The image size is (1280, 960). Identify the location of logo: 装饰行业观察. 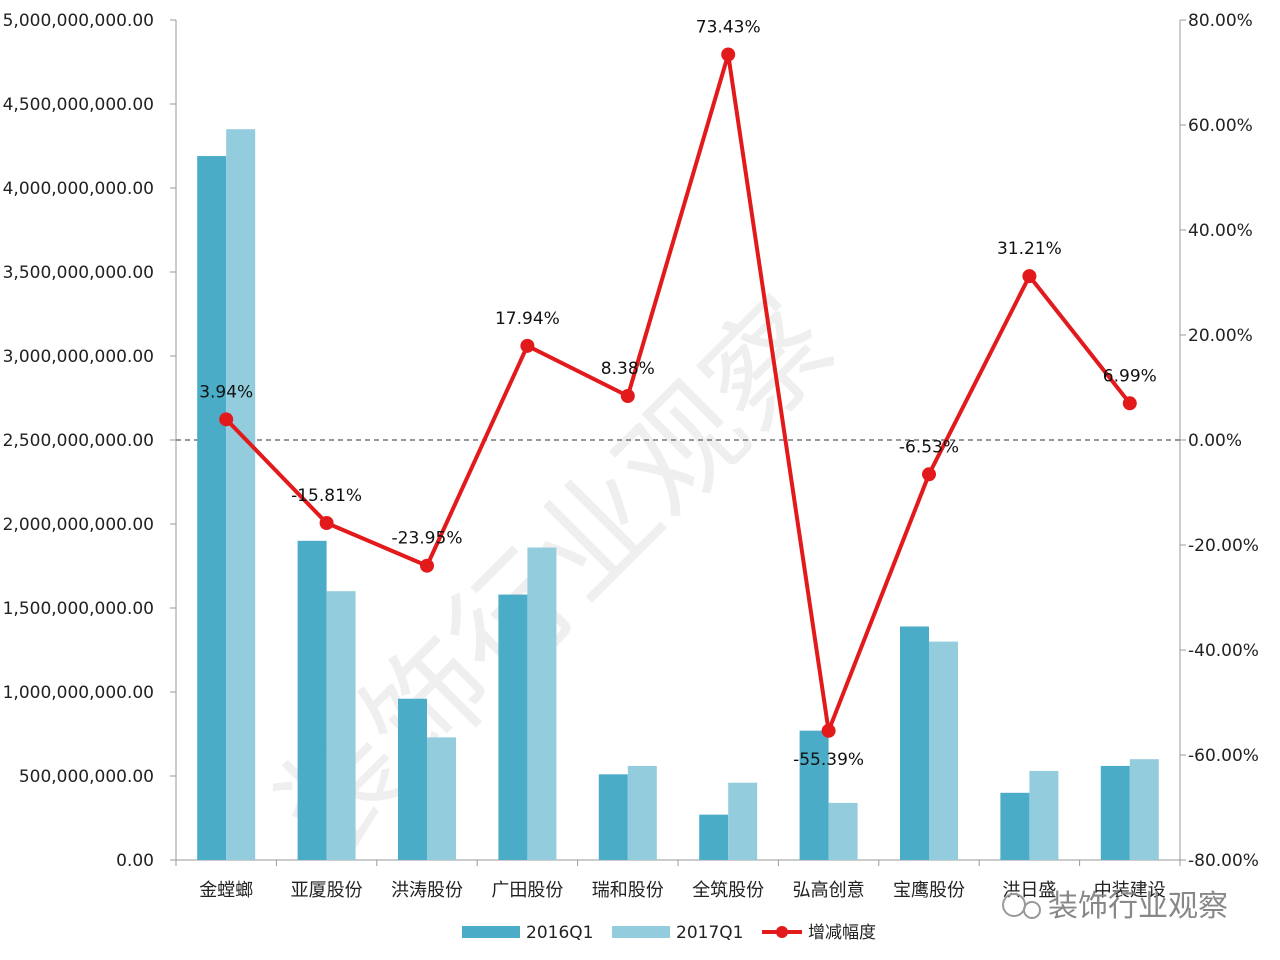
(1115, 906).